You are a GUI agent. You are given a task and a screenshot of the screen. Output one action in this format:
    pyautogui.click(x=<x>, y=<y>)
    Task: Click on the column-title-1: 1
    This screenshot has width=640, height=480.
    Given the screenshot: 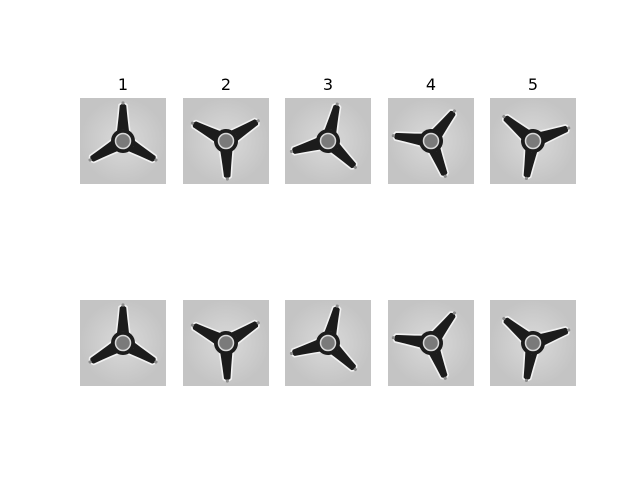 What is the action you would take?
    pyautogui.click(x=123, y=84)
    